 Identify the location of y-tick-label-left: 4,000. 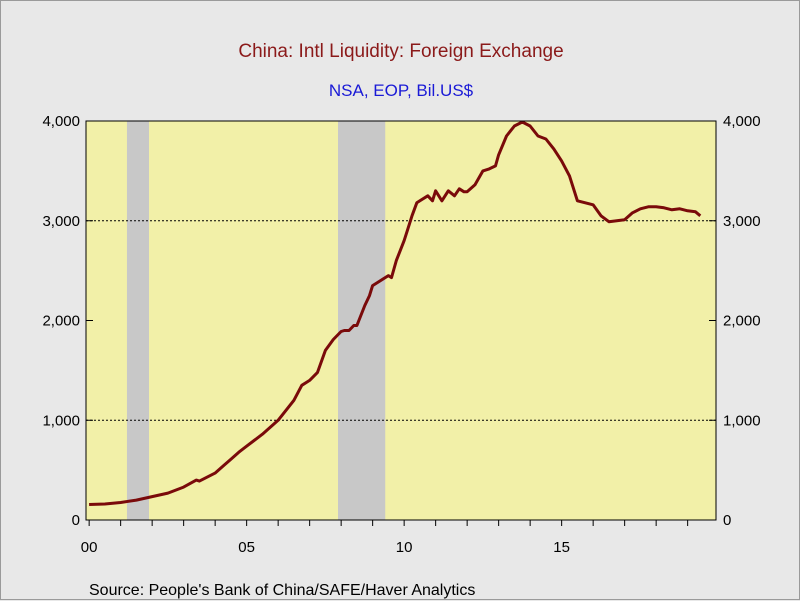
(61, 121).